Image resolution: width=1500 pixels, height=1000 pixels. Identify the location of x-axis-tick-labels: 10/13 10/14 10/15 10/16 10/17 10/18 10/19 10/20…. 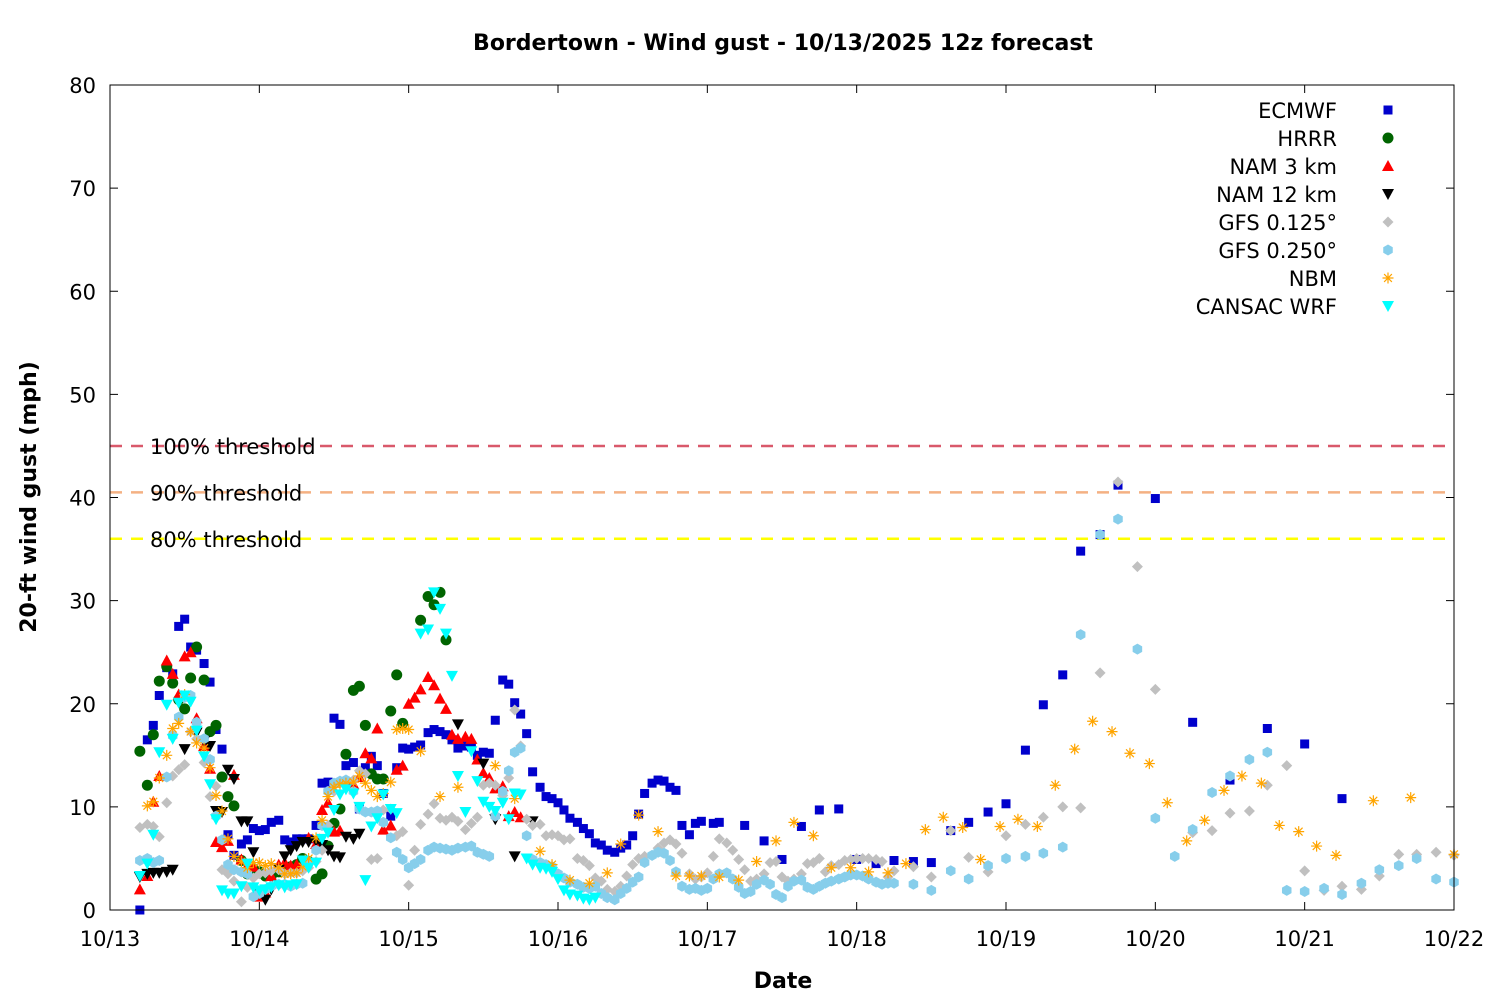
(782, 939).